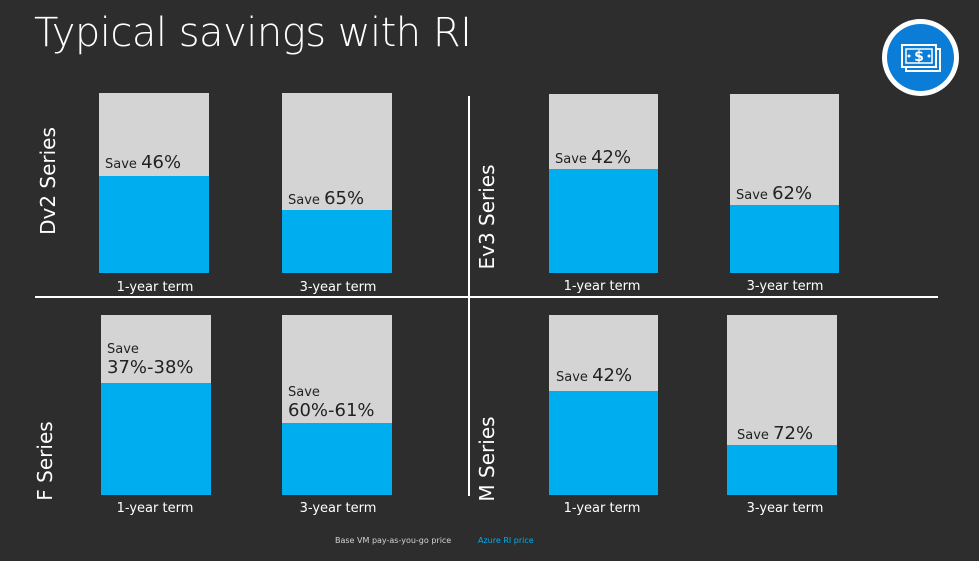 This screenshot has height=561, width=979. What do you see at coordinates (326, 198) in the screenshot?
I see `save-label: Save 65%` at bounding box center [326, 198].